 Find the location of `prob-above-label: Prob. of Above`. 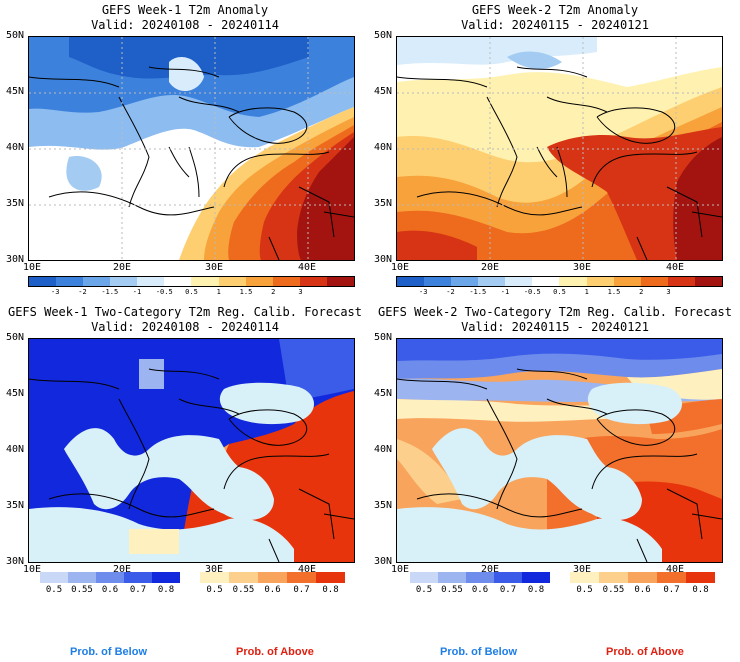

prob-above-label: Prob. of Above is located at coordinates (645, 652).